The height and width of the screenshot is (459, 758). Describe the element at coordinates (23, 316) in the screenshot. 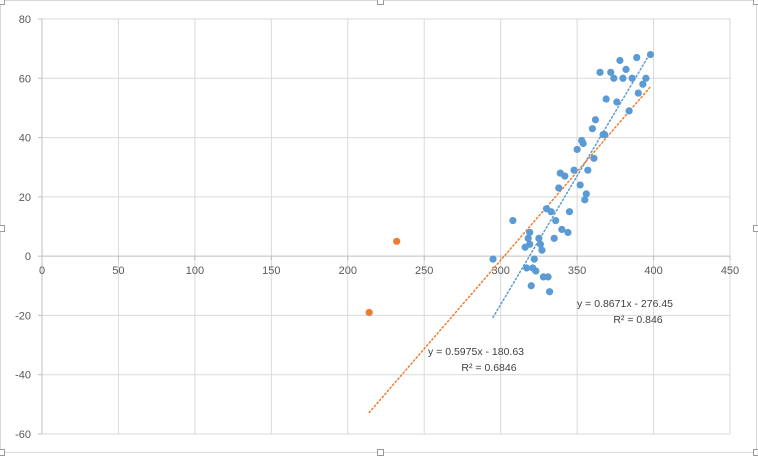

I see `y-tick-label: -20` at that location.